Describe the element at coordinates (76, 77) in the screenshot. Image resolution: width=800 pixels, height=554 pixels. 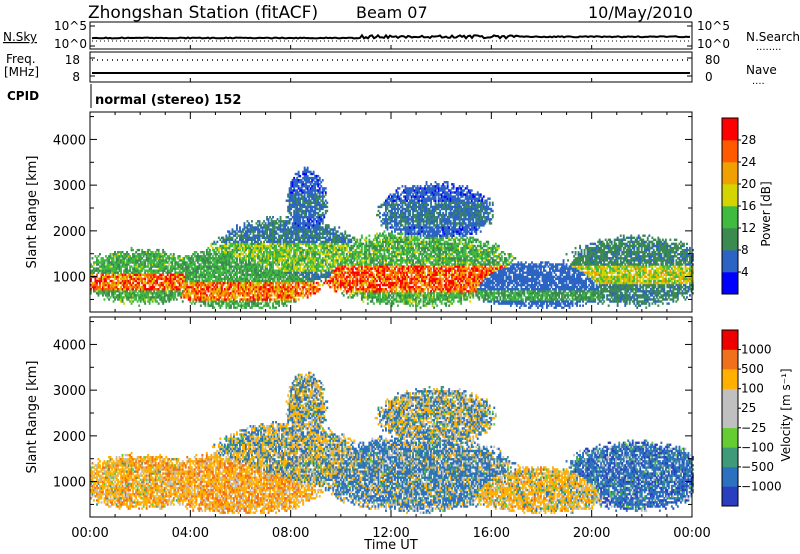
I see `freq-tick-bottom: 8` at that location.